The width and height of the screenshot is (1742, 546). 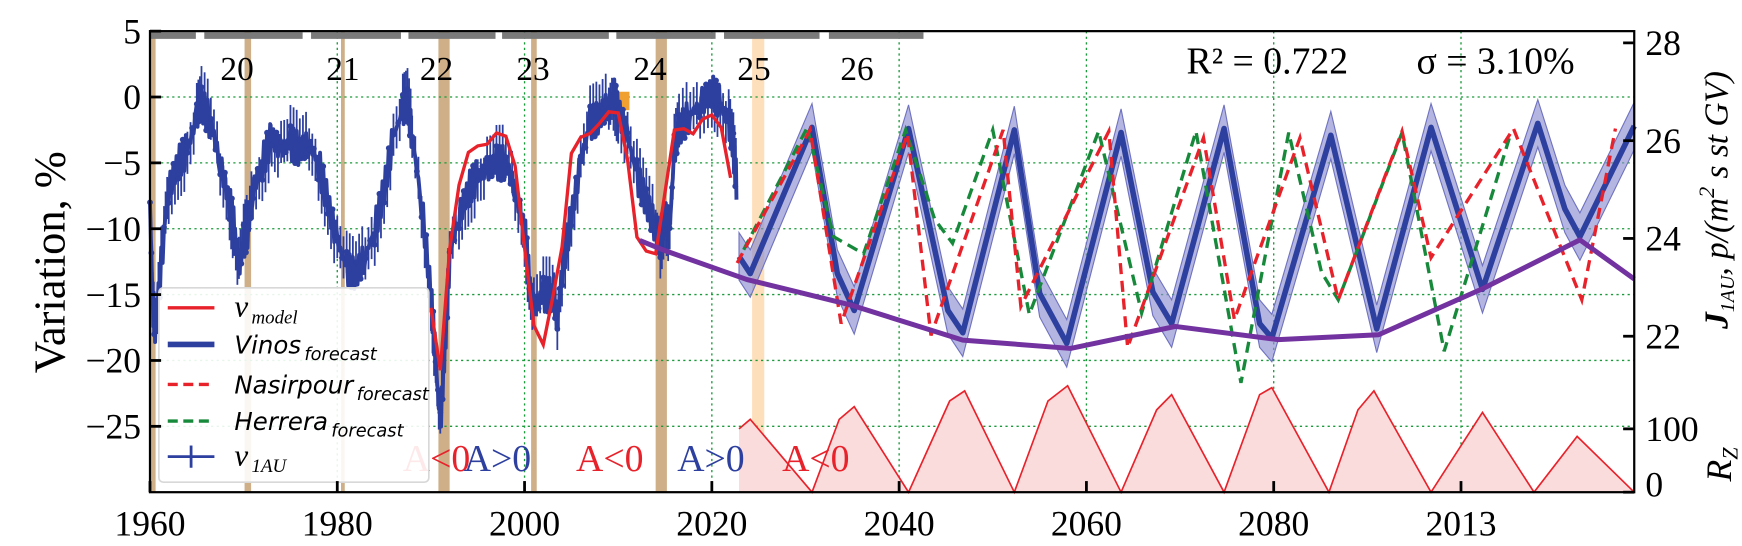 I want to click on sigma-annotation: σ = 3.10%, so click(x=1495, y=61).